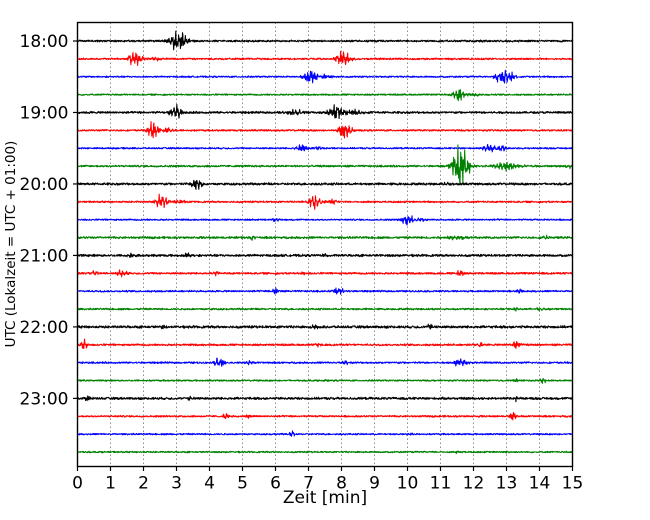  Describe the element at coordinates (341, 484) in the screenshot. I see `x-tick-label: 8` at that location.